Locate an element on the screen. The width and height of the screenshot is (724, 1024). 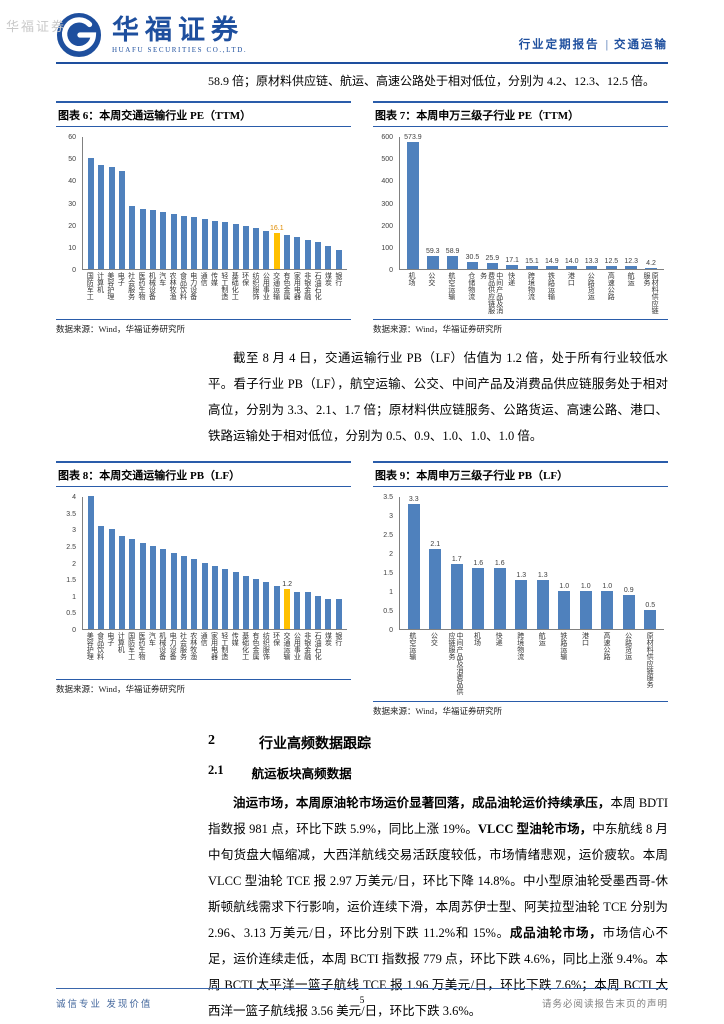
x-tick: 轻工制造 is located at coordinates (225, 294).